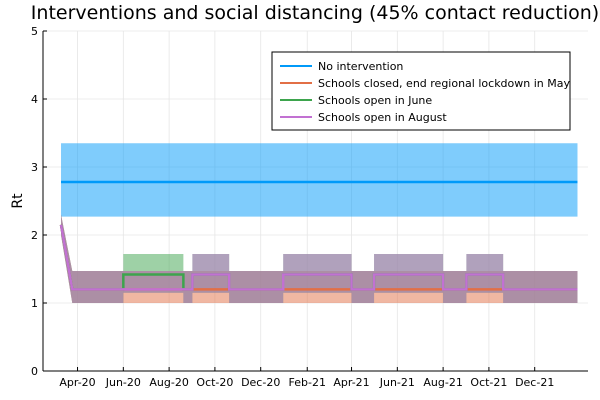 This screenshot has height=400, width=600. I want to click on x-tick-label-6: Apr-21, so click(351, 382).